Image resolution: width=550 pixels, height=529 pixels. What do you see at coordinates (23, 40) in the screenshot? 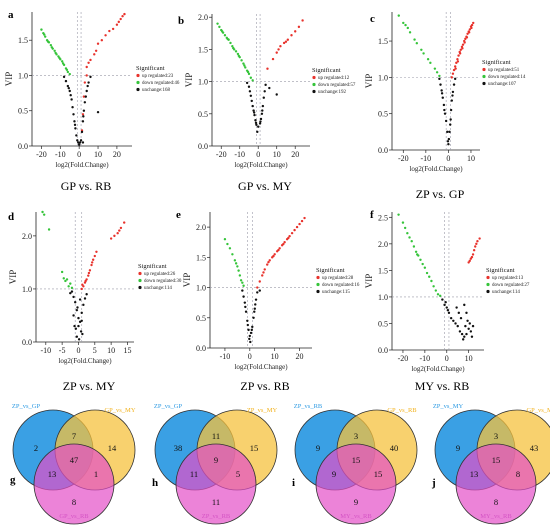
I see `y-tick-label: 1.5` at bounding box center [23, 40].